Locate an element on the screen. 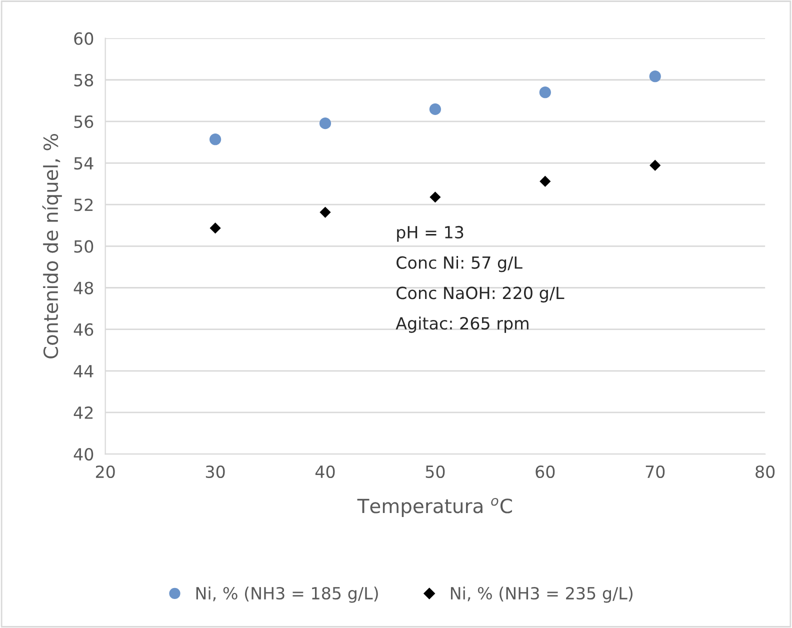  annotation: Conc NaOH: 220 g/L is located at coordinates (480, 294).